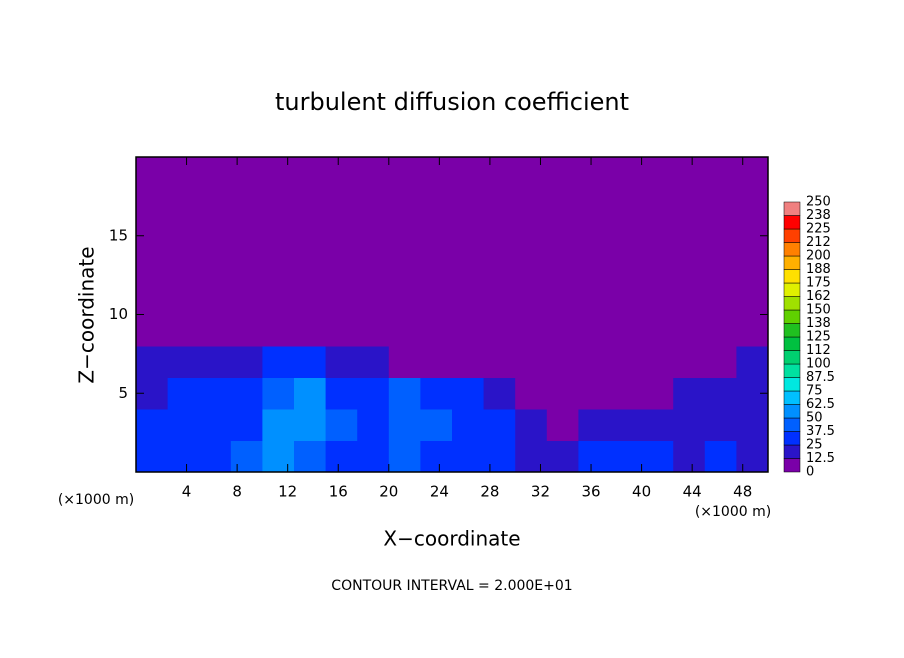  I want to click on y-tick-label: 15, so click(118, 235).